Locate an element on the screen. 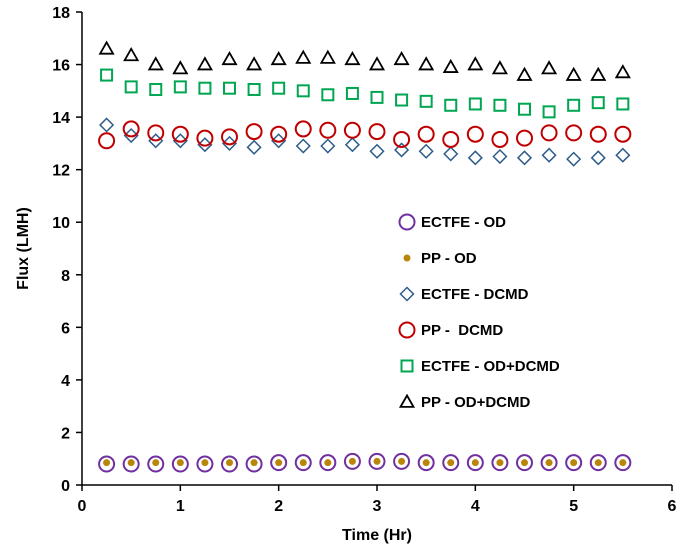 The width and height of the screenshot is (690, 547). x-tick-label: 5 is located at coordinates (573, 506).